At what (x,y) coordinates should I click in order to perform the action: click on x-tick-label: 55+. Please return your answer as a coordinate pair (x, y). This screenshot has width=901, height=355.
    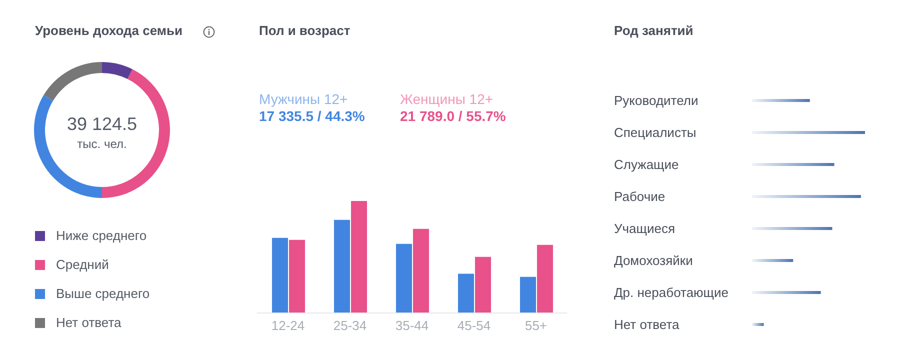
    Looking at the image, I should click on (536, 326).